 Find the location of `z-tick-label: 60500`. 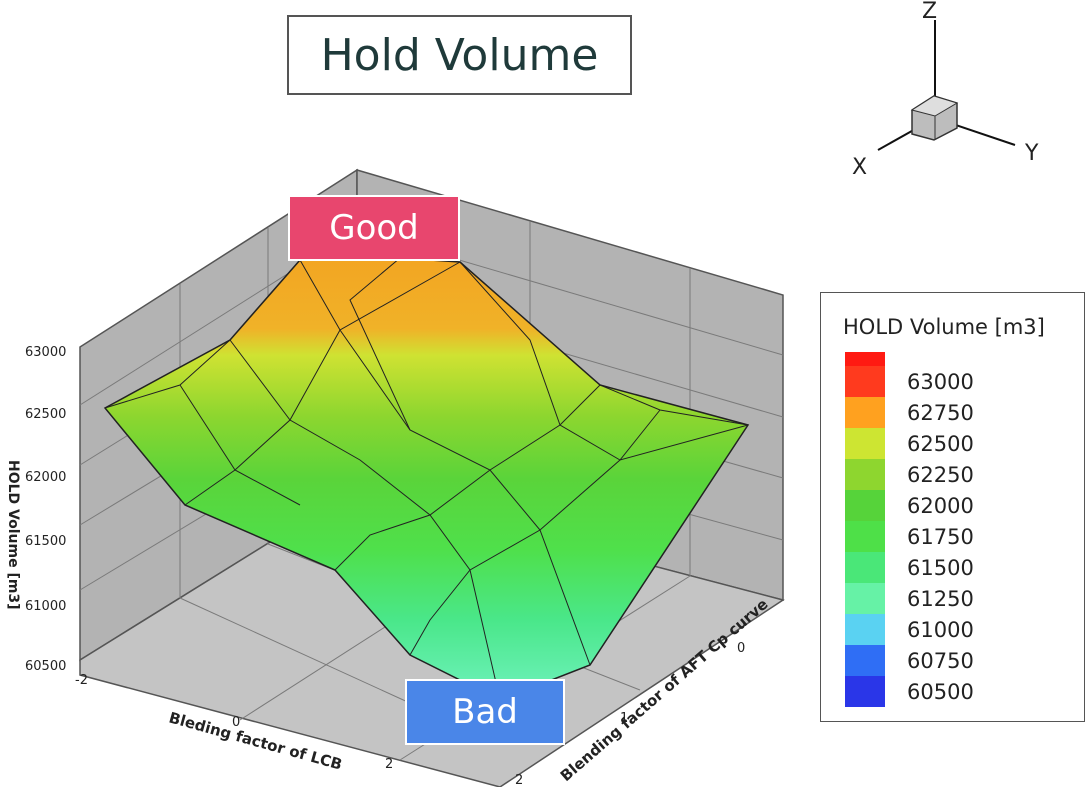

z-tick-label: 60500 is located at coordinates (45, 666).